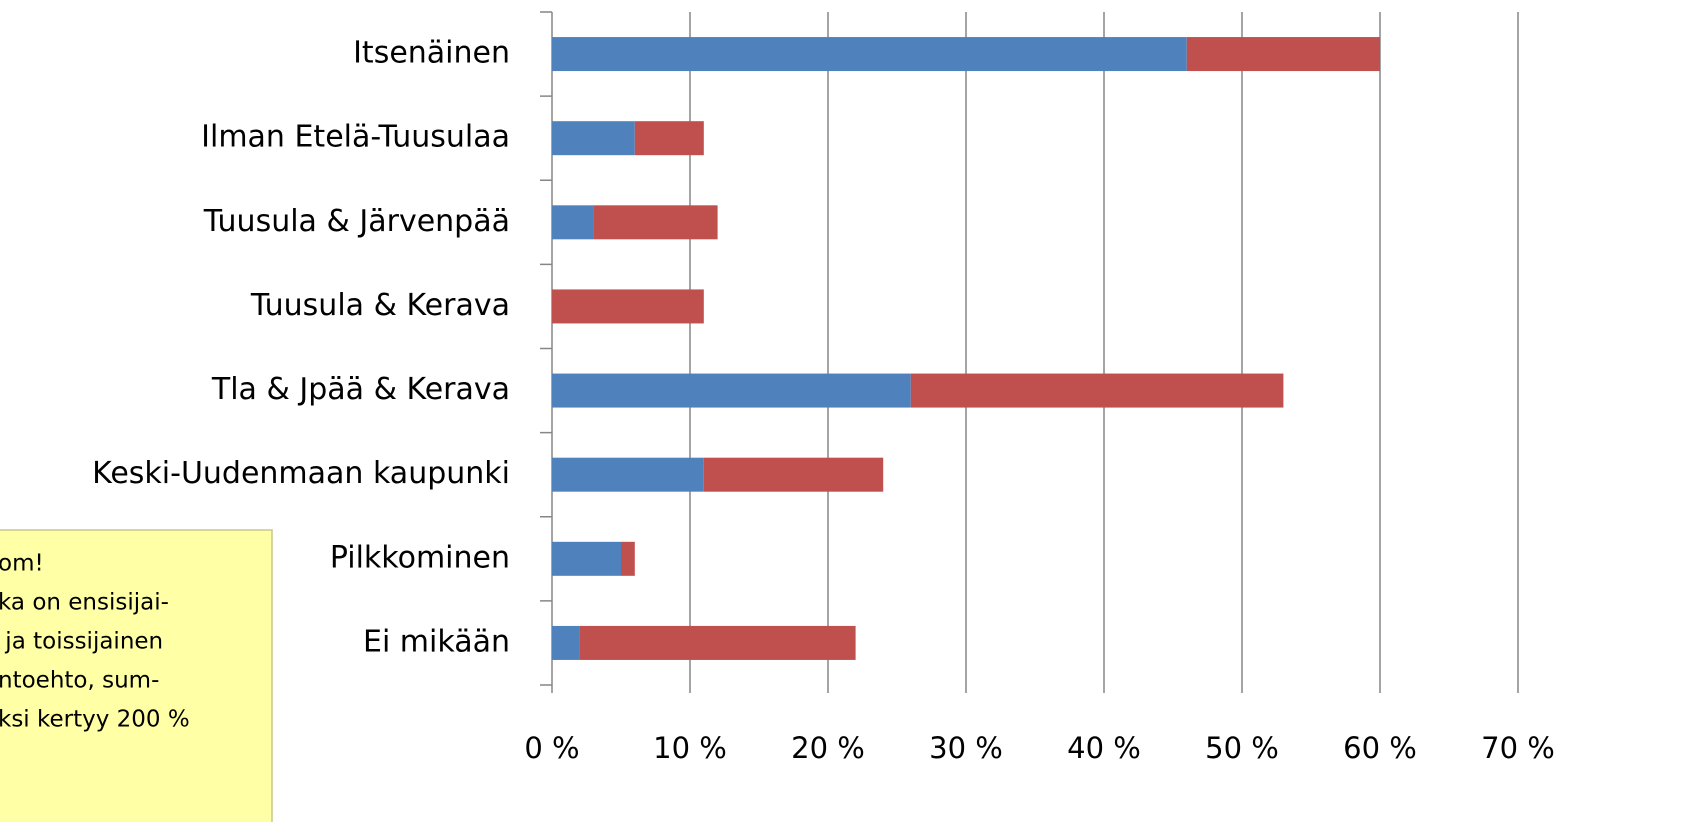  I want to click on x-tick-label: 50 %, so click(1242, 748).